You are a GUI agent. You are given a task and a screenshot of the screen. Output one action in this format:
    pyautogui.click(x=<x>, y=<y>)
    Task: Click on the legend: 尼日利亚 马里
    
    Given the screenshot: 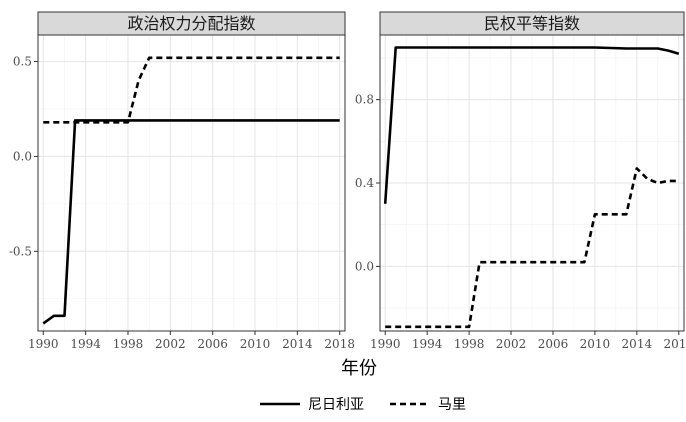 What is the action you would take?
    pyautogui.click(x=363, y=405)
    